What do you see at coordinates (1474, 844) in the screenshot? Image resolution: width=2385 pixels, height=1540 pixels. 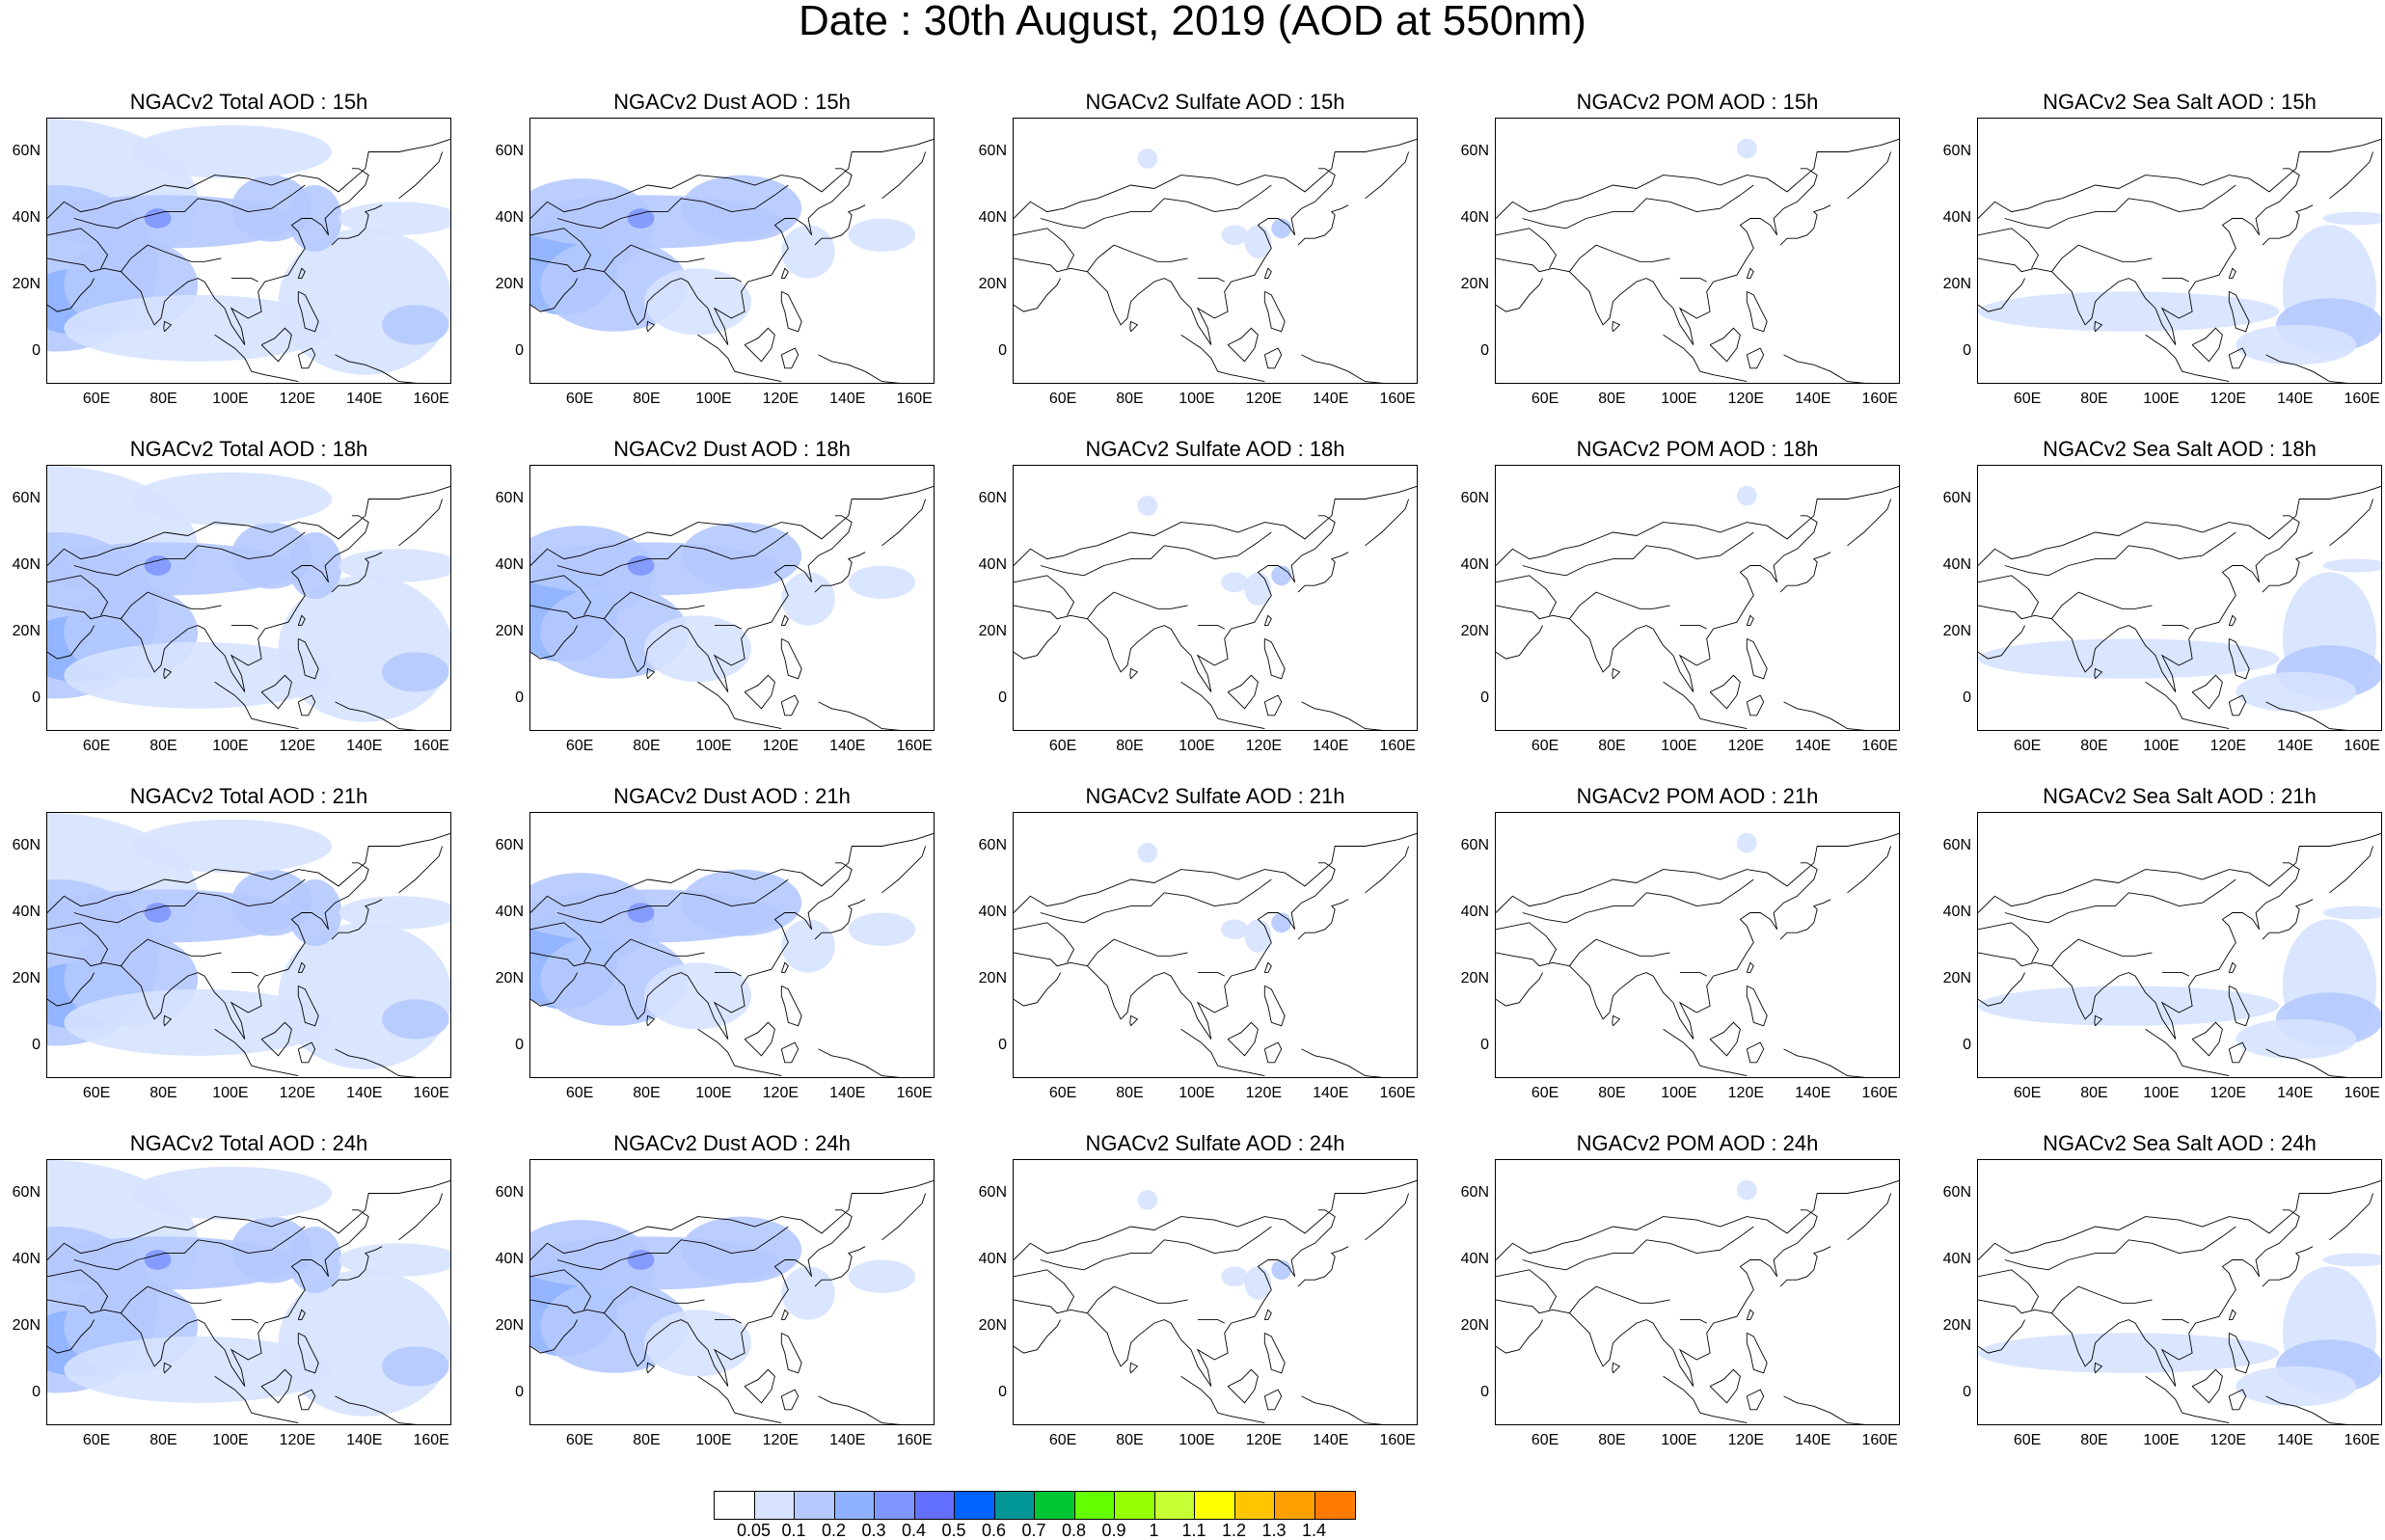 I see `lat-tick-label: 60N` at bounding box center [1474, 844].